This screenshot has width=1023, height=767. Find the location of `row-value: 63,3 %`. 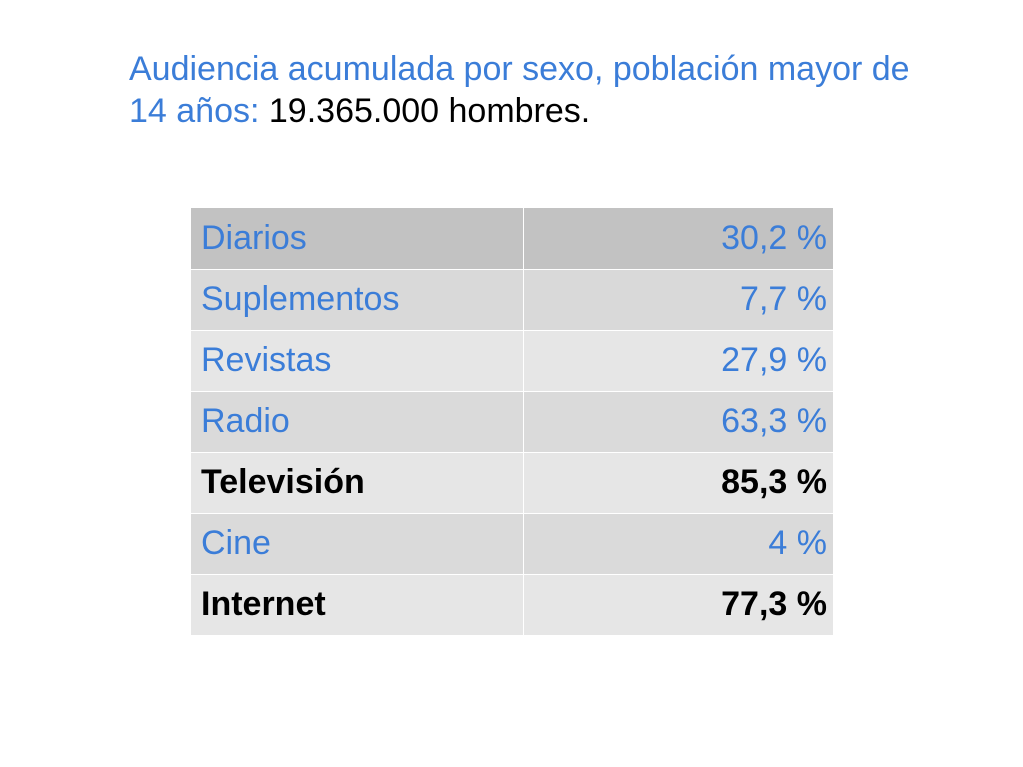

row-value: 63,3 % is located at coordinates (678, 422).